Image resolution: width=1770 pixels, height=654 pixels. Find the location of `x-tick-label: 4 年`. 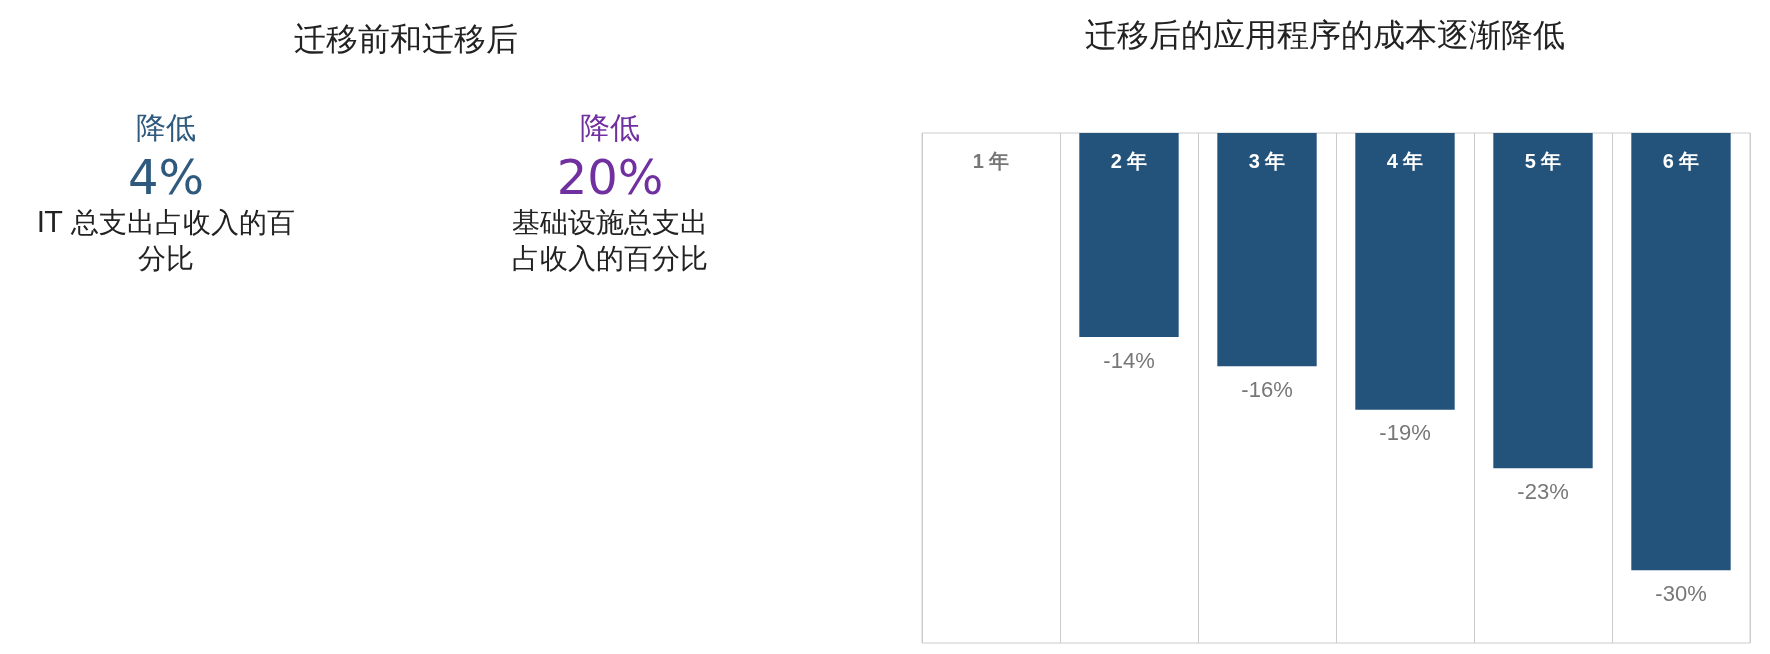

x-tick-label: 4 年 is located at coordinates (1405, 161).